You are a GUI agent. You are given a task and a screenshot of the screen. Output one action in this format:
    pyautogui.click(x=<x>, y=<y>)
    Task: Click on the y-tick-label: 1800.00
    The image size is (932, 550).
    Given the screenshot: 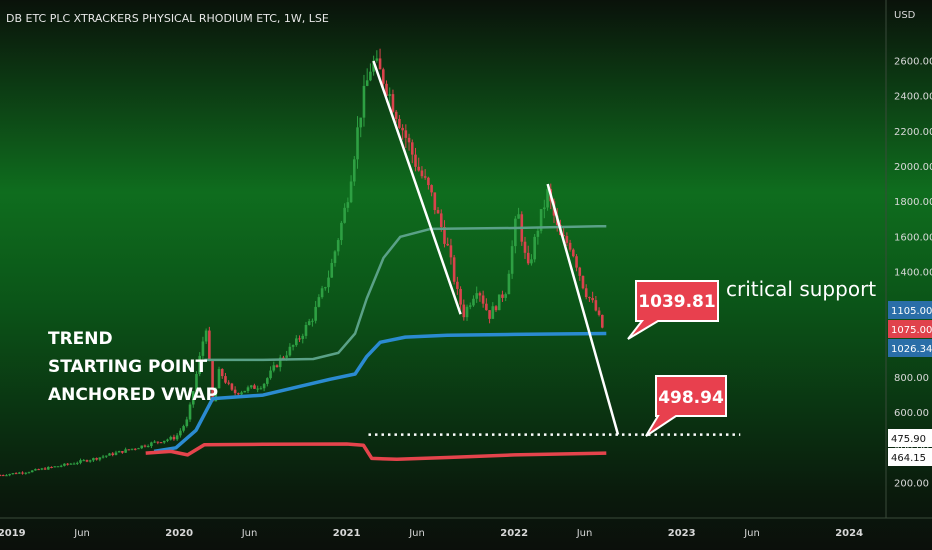 What is the action you would take?
    pyautogui.click(x=913, y=202)
    